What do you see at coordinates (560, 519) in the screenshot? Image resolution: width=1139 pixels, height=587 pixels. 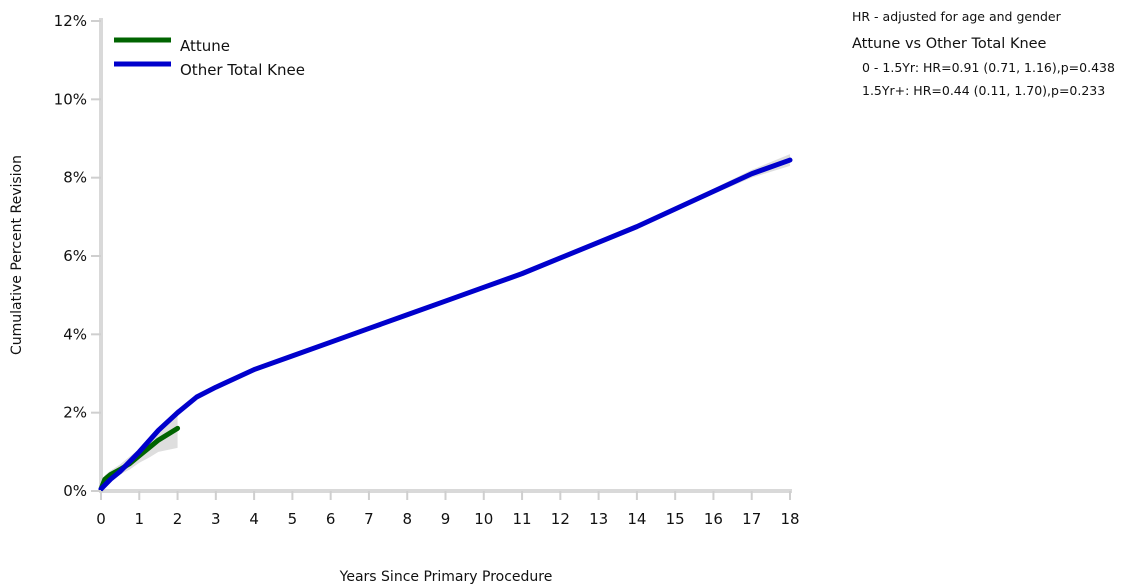 I see `x-tick-label: 12` at bounding box center [560, 519].